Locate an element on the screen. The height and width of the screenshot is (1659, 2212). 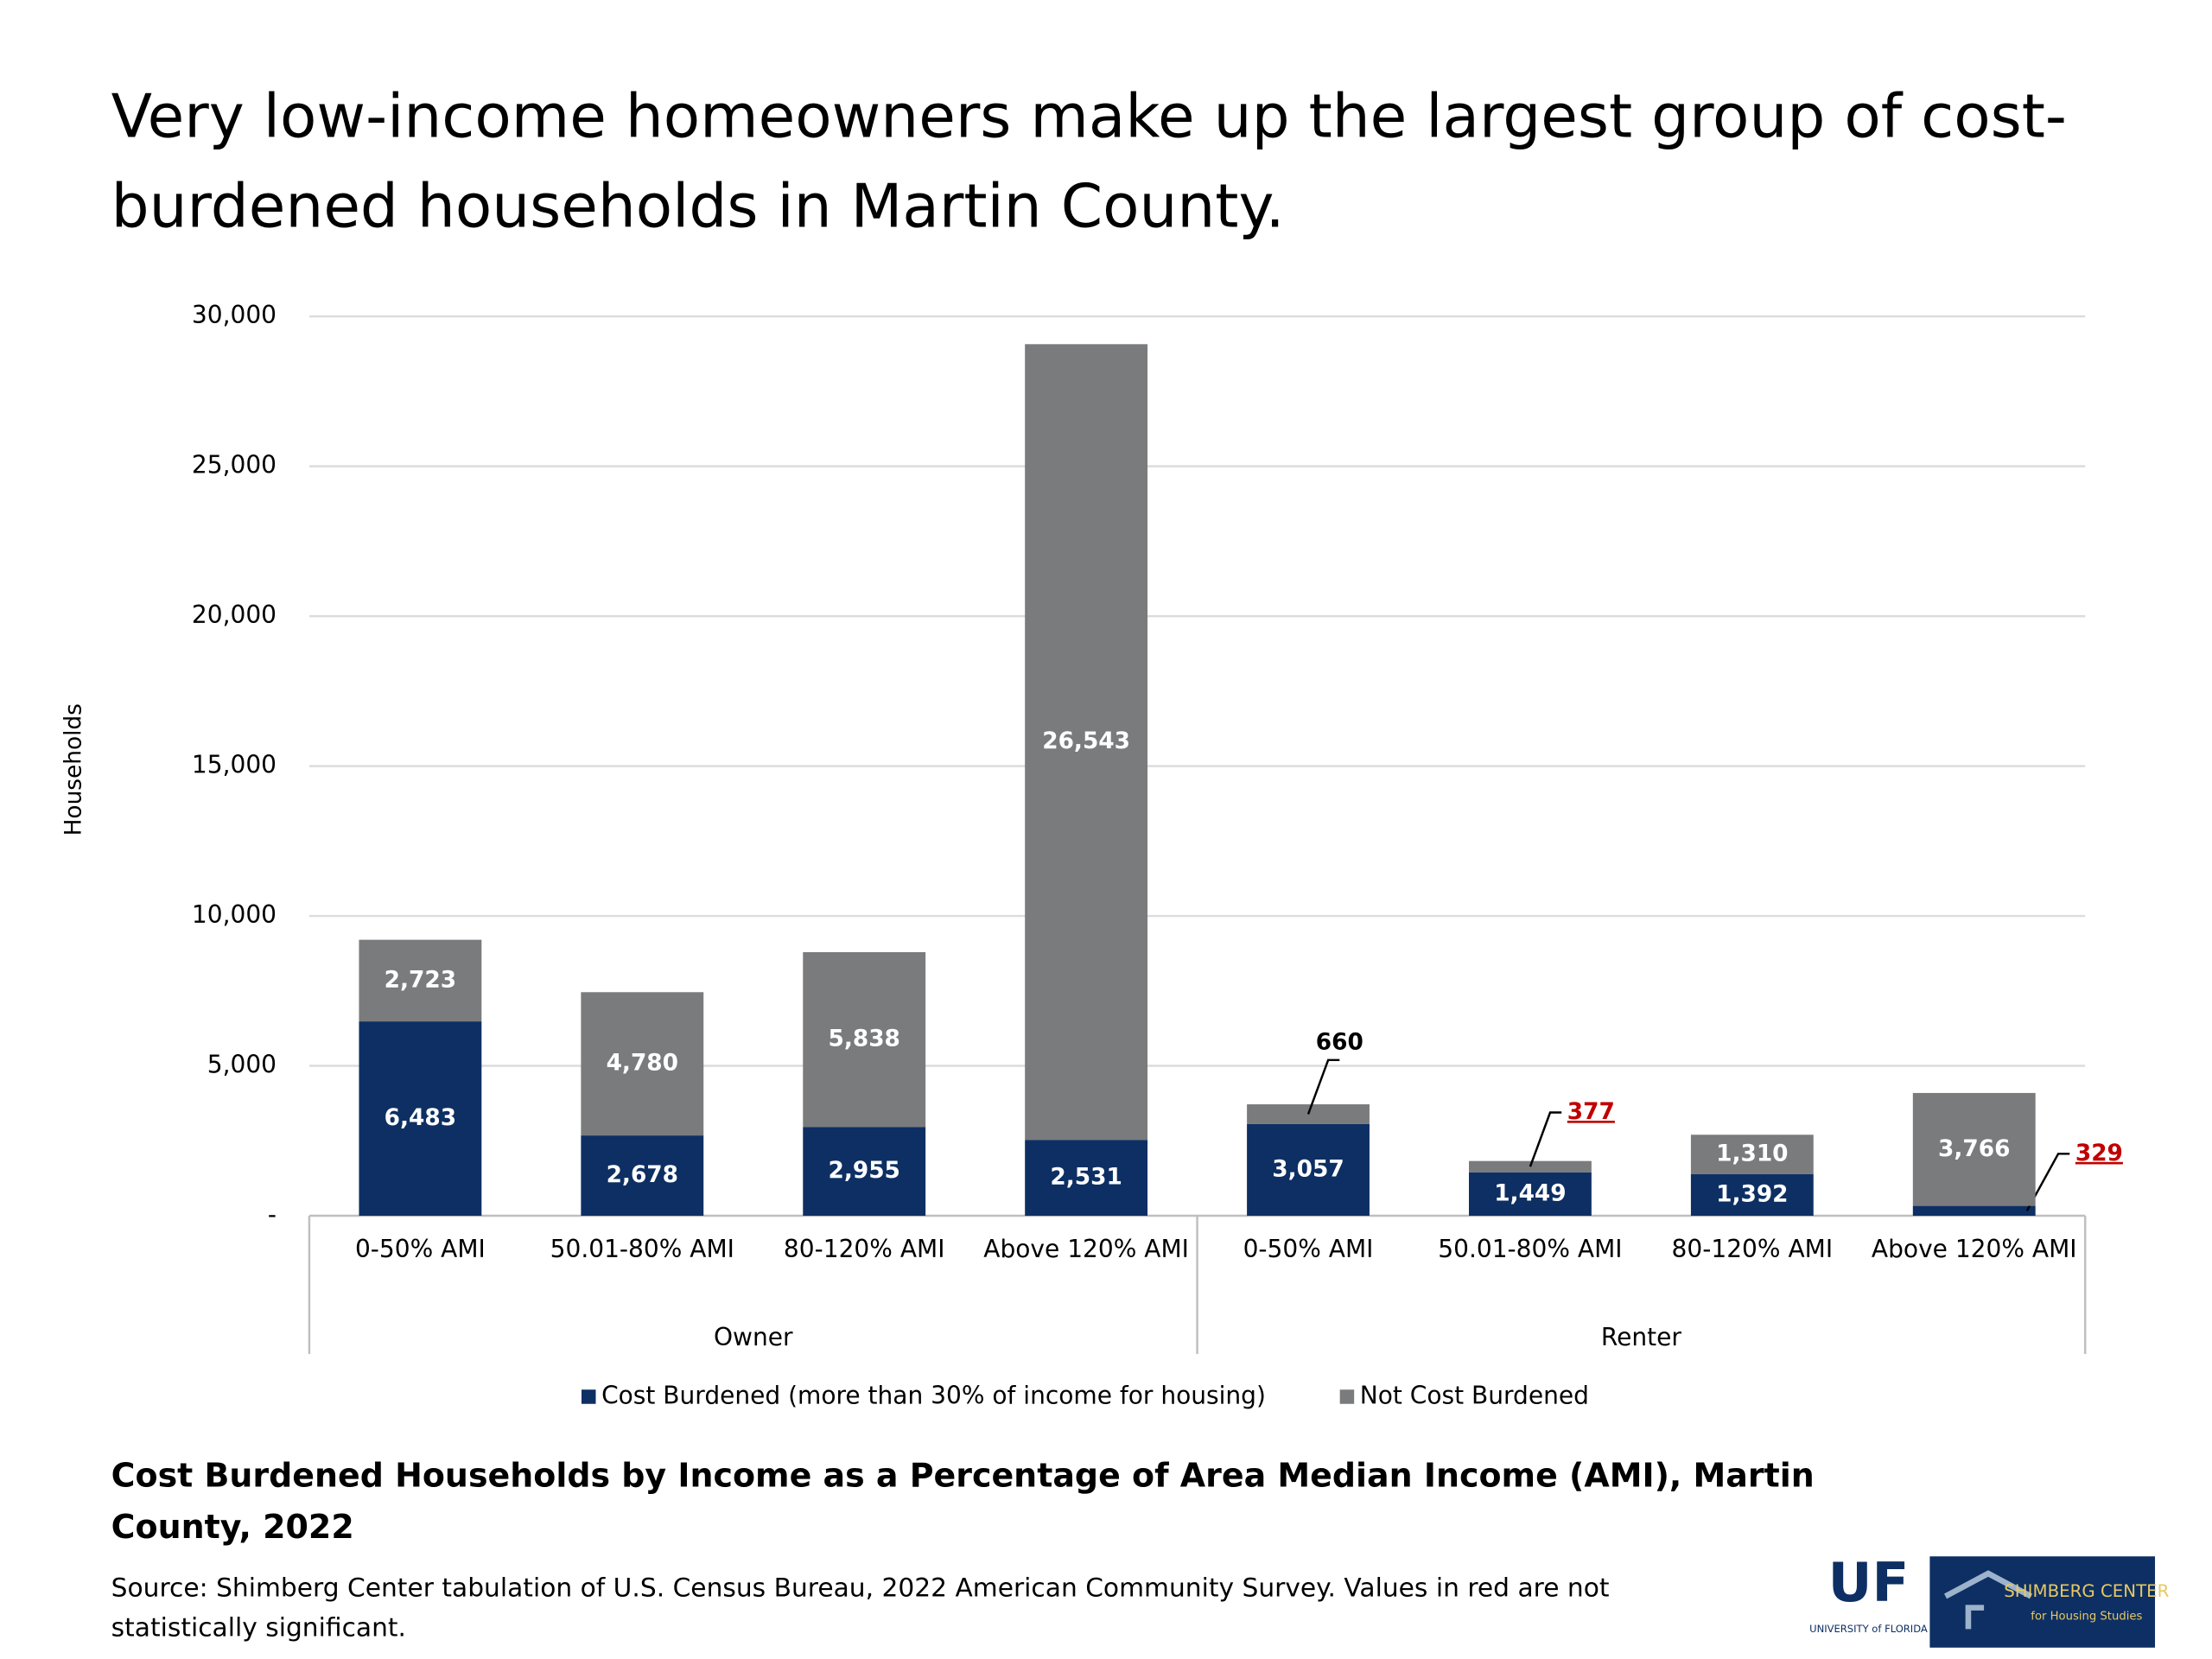
data-label: 26,543 is located at coordinates (1086, 741).